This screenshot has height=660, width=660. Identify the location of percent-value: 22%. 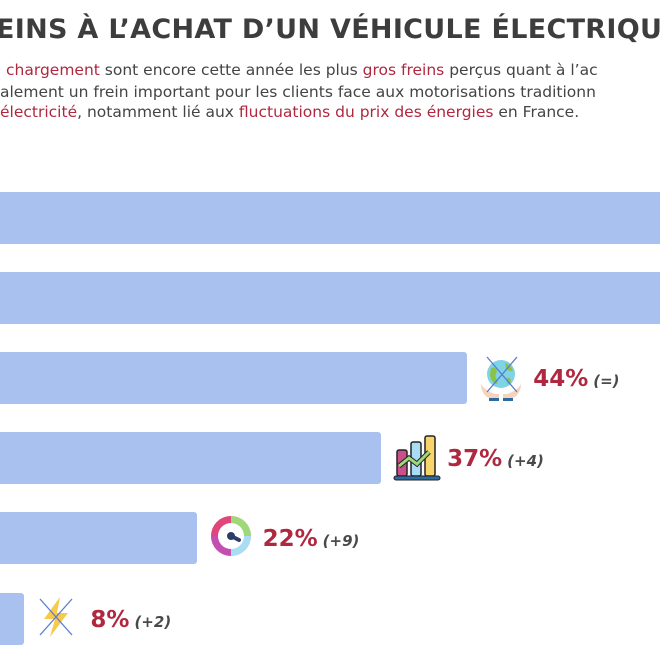
(290, 539).